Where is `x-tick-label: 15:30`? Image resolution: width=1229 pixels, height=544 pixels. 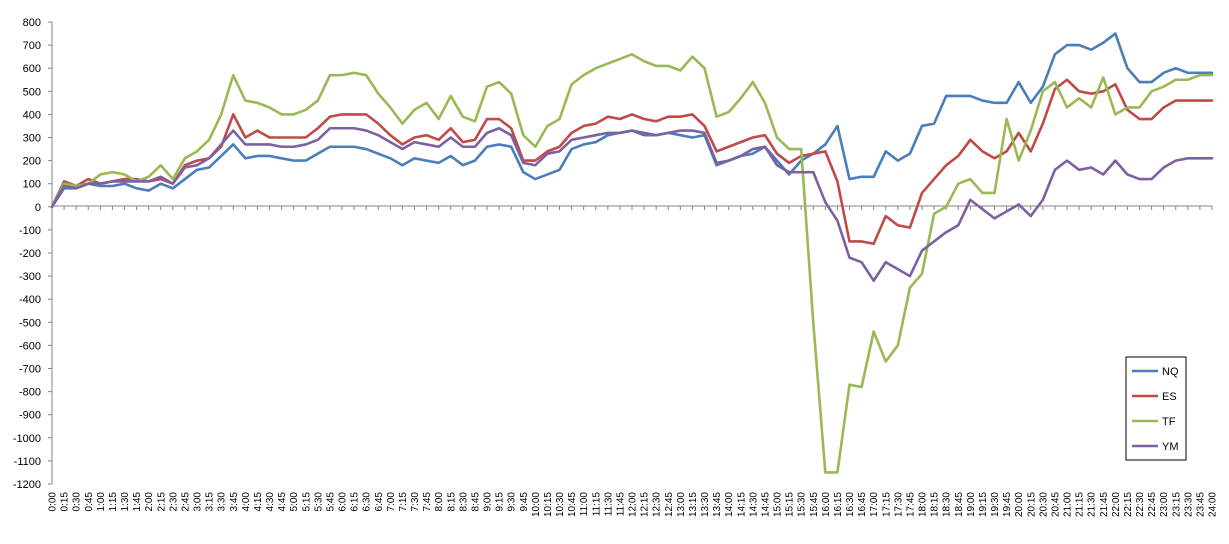 x-tick-label: 15:30 is located at coordinates (802, 504).